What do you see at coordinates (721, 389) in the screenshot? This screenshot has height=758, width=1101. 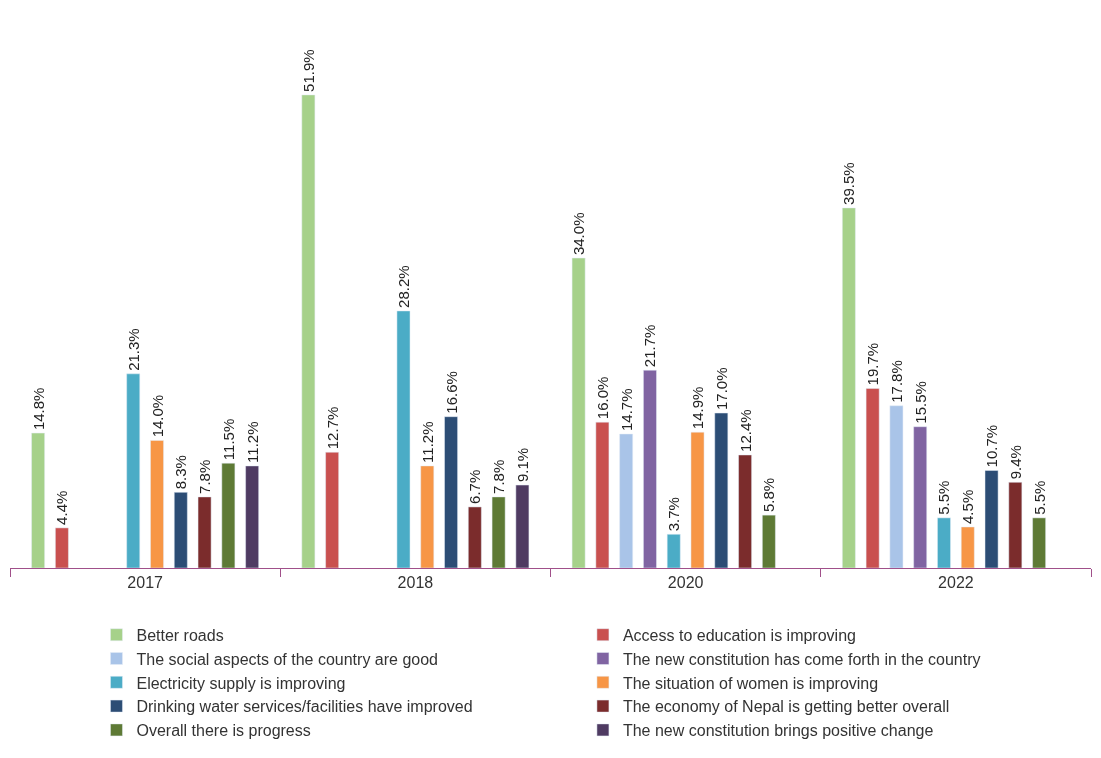 I see `data-label: 17.0%` at bounding box center [721, 389].